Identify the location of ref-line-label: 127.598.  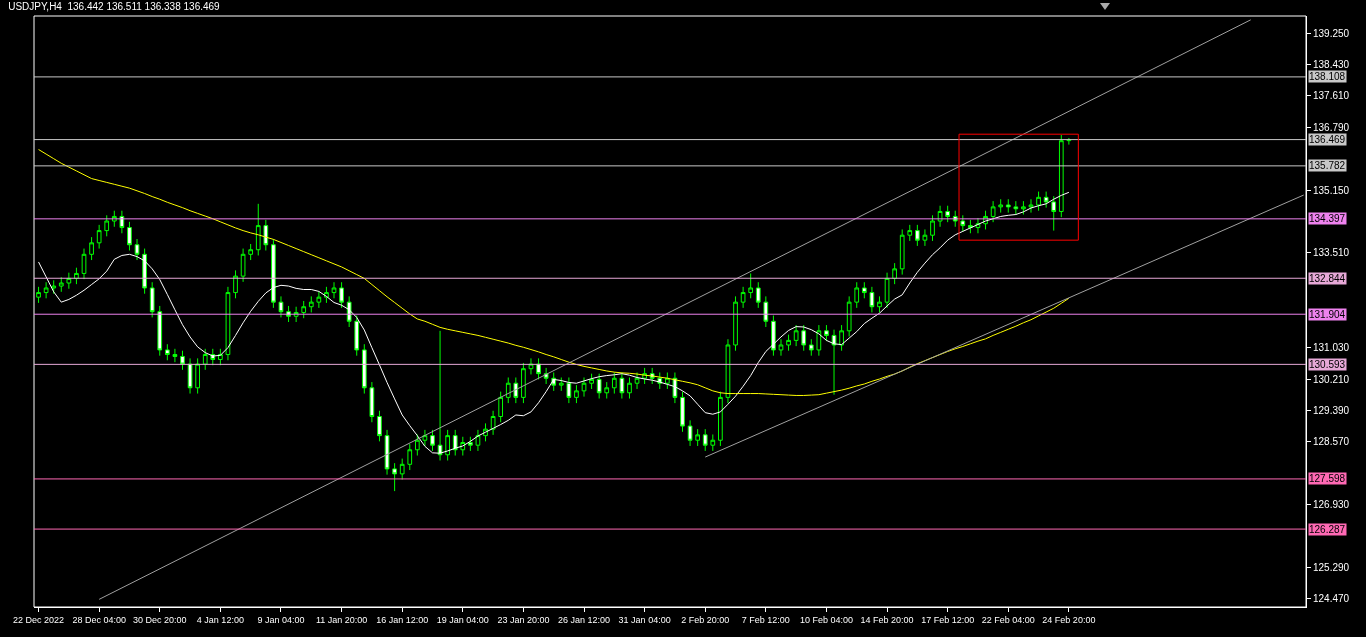
(1327, 478).